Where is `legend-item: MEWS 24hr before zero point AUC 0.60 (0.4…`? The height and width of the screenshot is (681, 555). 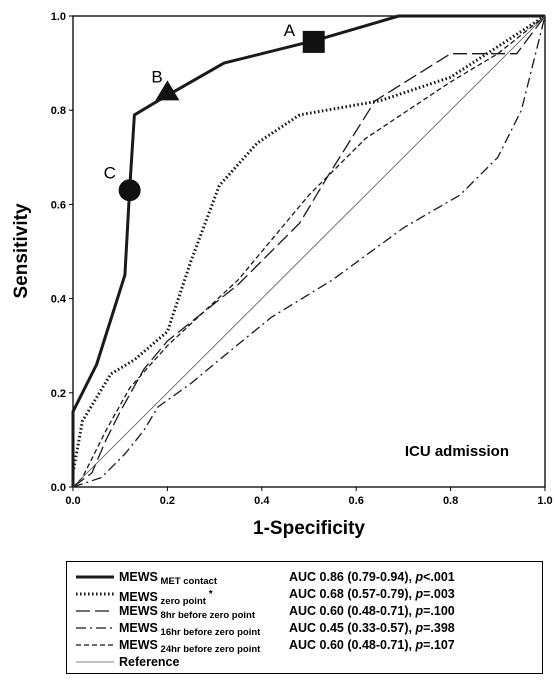
legend-item: MEWS 24hr before zero point AUC 0.60 (0.4… is located at coordinates (304, 645).